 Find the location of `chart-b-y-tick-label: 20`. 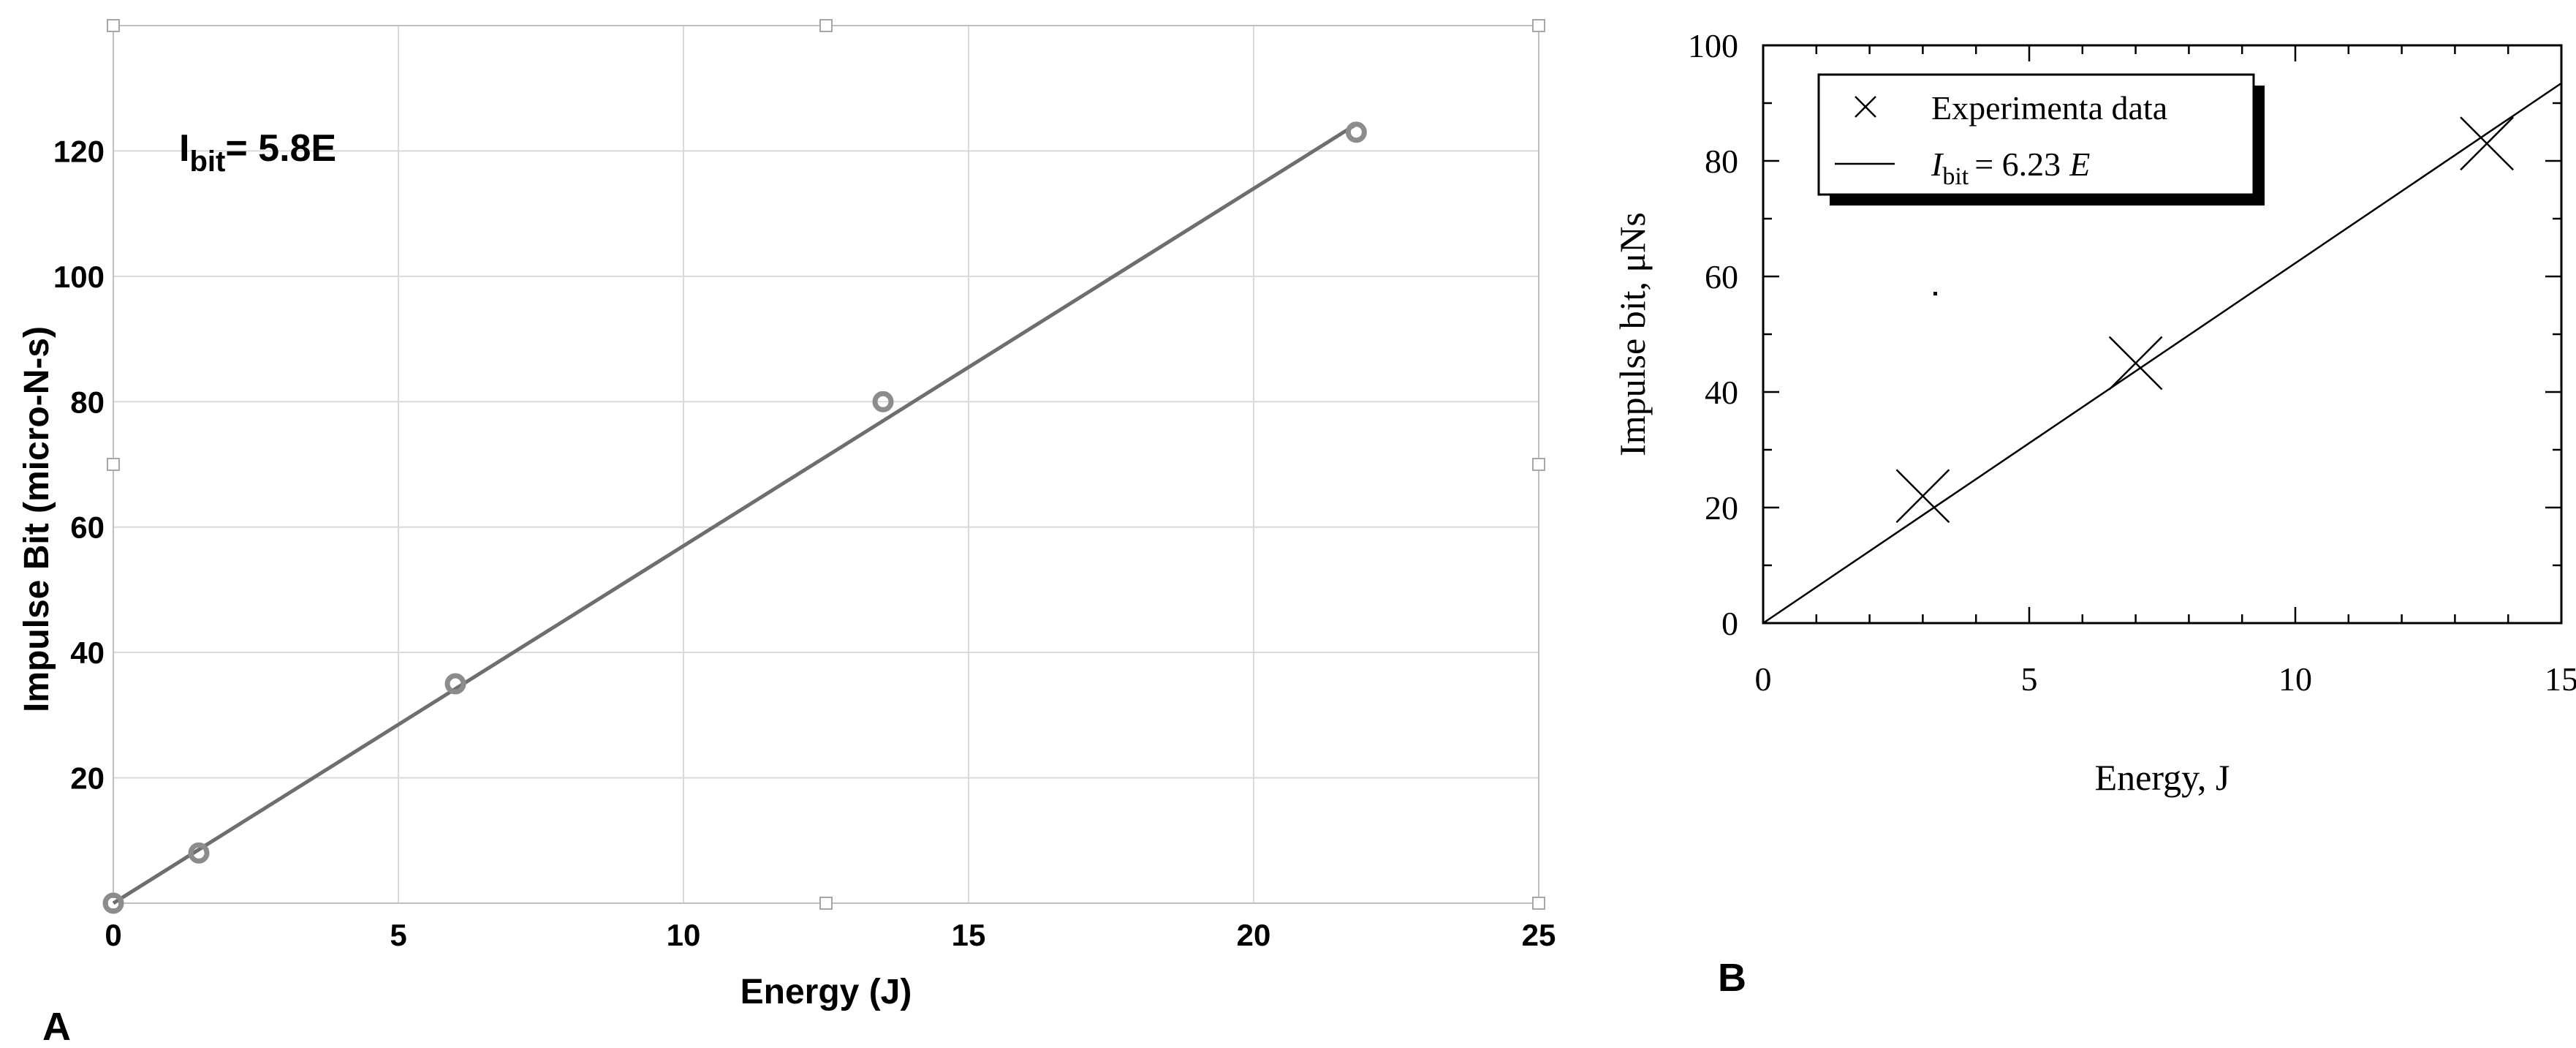

chart-b-y-tick-label: 20 is located at coordinates (1721, 508).